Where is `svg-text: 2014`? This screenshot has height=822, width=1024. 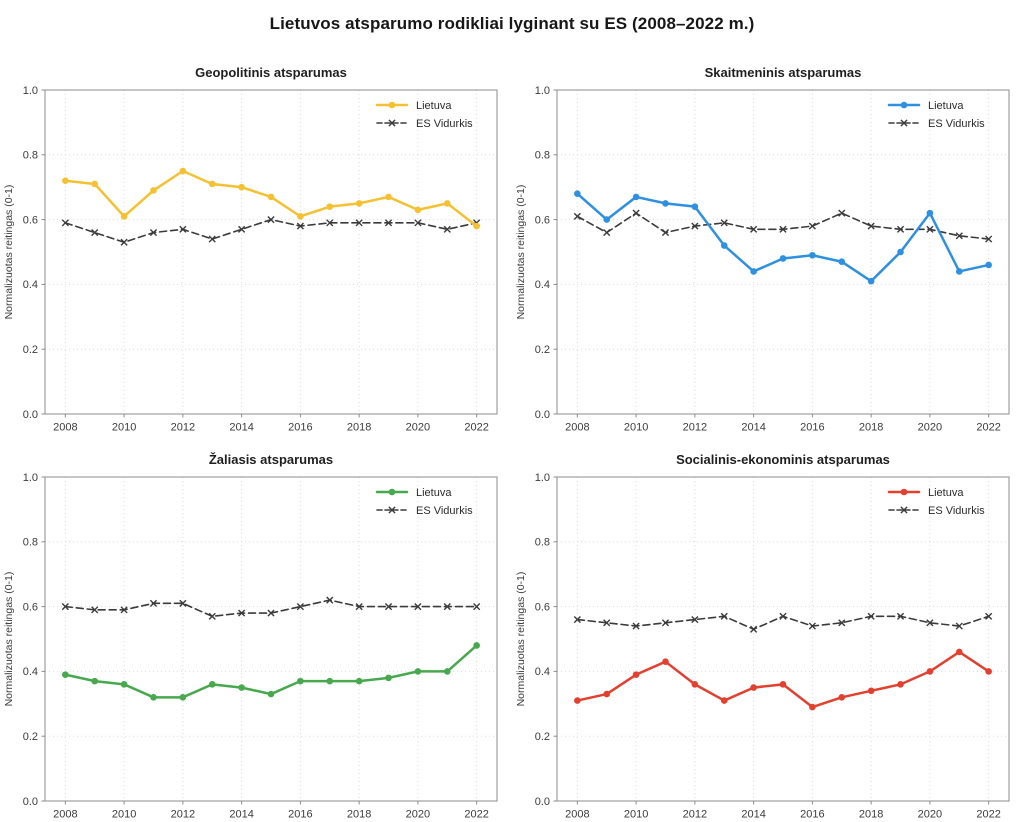 svg-text: 2014 is located at coordinates (753, 815).